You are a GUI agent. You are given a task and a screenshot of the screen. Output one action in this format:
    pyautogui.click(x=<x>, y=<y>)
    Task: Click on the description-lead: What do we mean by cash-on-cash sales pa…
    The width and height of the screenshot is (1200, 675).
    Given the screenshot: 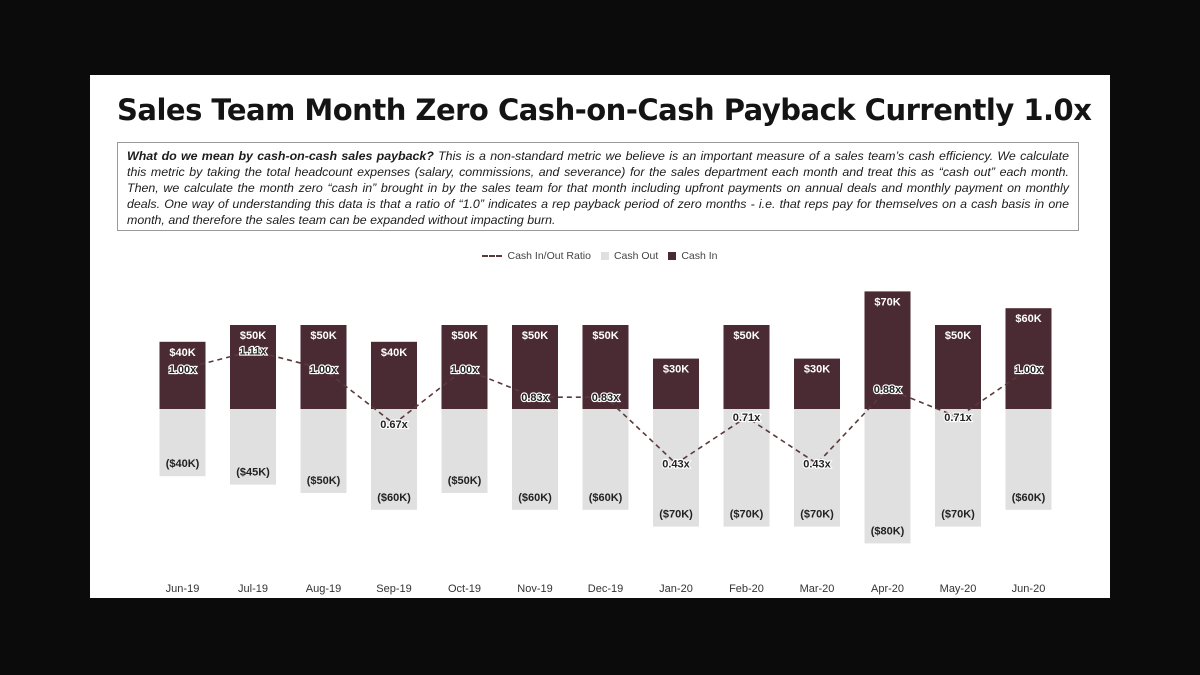 What is the action you would take?
    pyautogui.click(x=280, y=156)
    